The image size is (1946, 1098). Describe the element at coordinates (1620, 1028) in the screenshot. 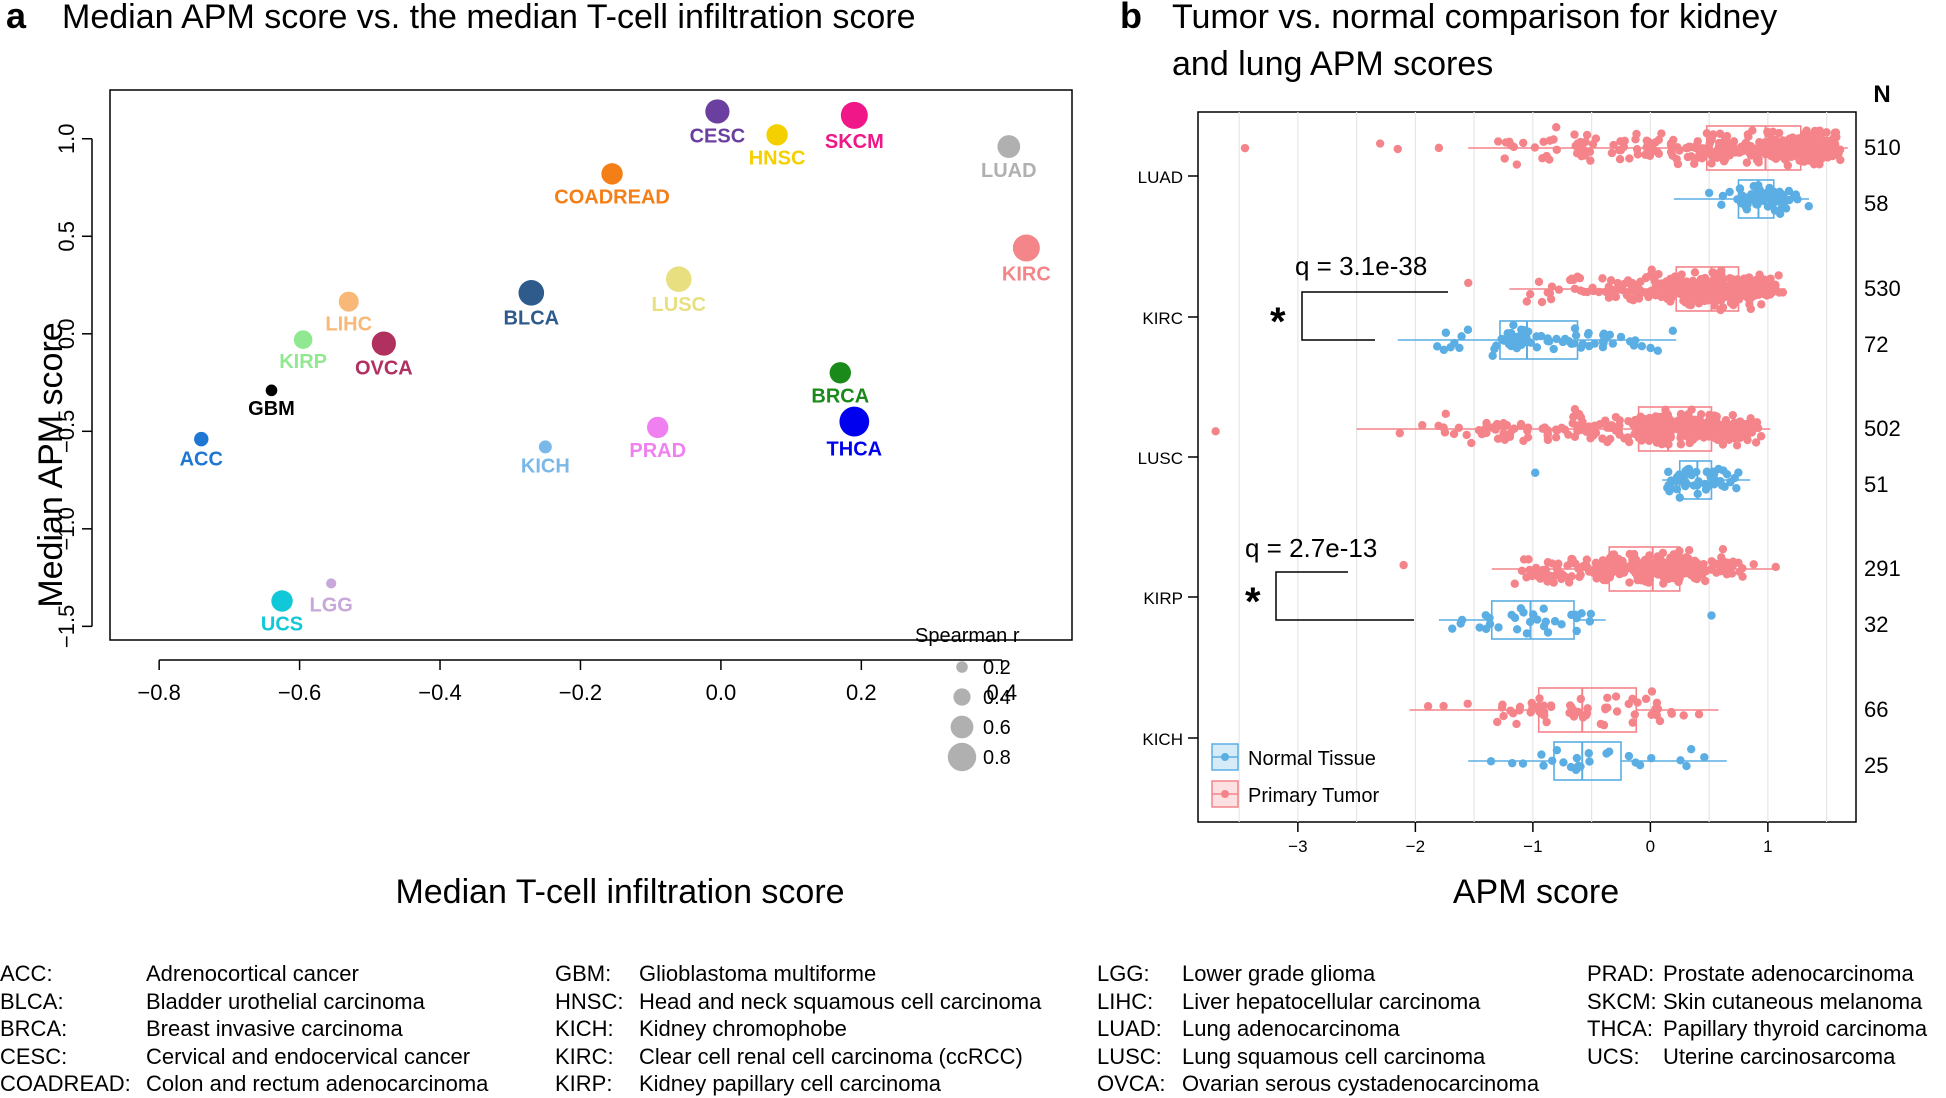

I see `abbreviation-code: THCA:` at that location.